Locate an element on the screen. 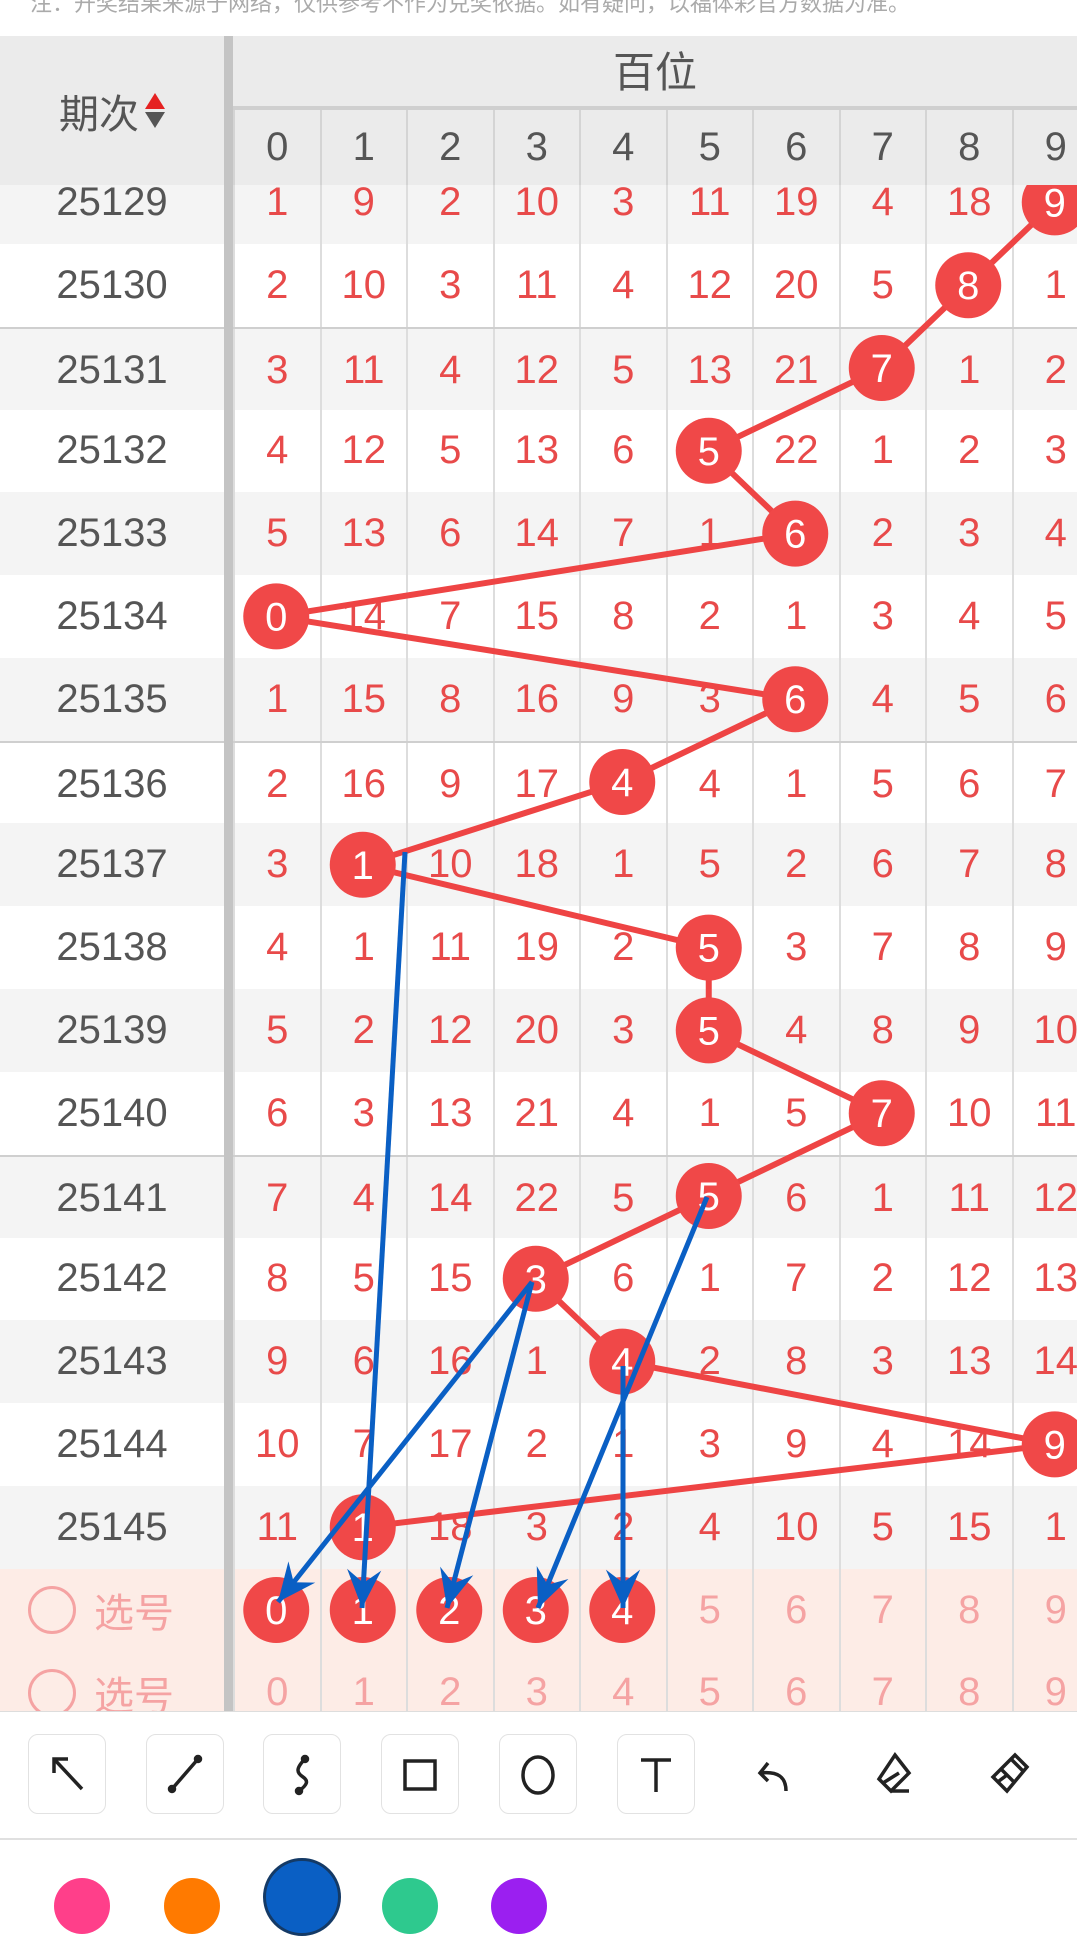 The image size is (1077, 1936). period-cell: 25140 is located at coordinates (112, 1113).